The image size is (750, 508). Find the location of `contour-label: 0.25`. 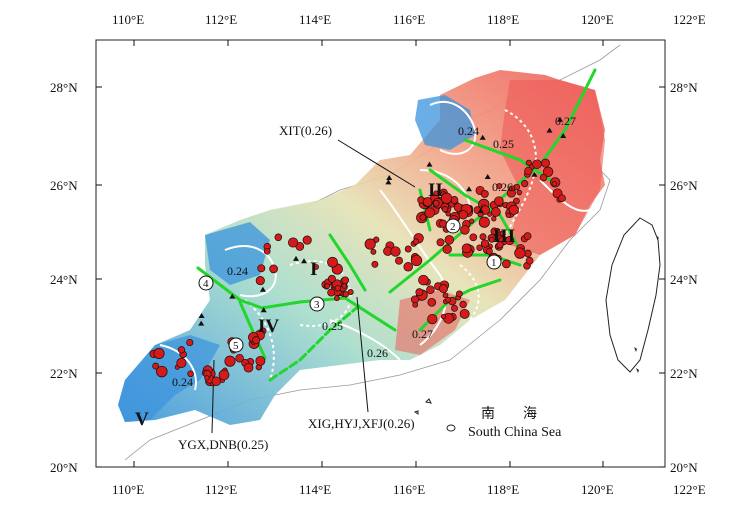

contour-label: 0.25 is located at coordinates (503, 144).